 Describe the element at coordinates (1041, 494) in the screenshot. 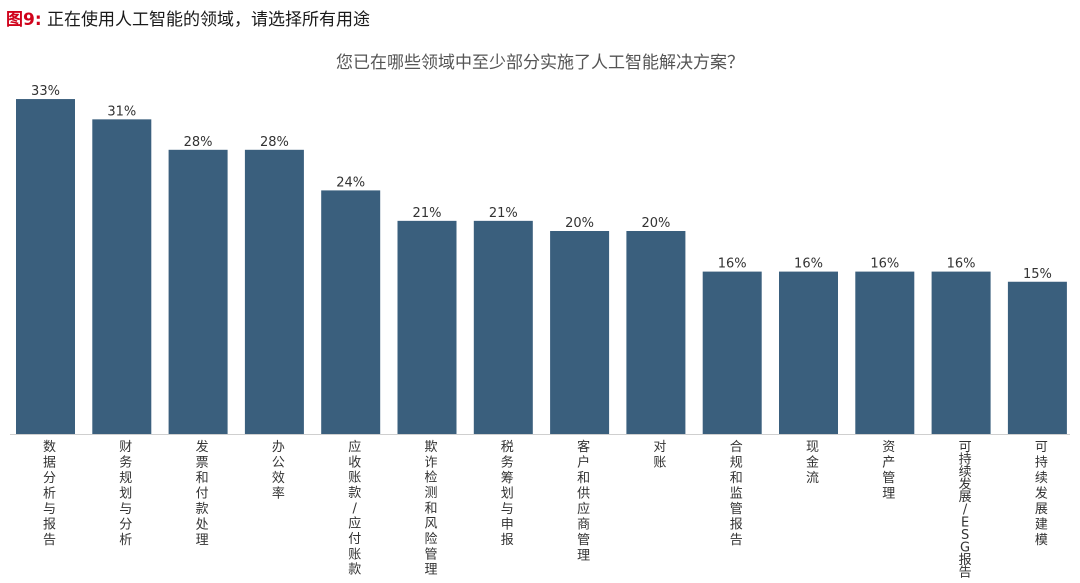

I see `category-label: 可持续发展建模` at that location.